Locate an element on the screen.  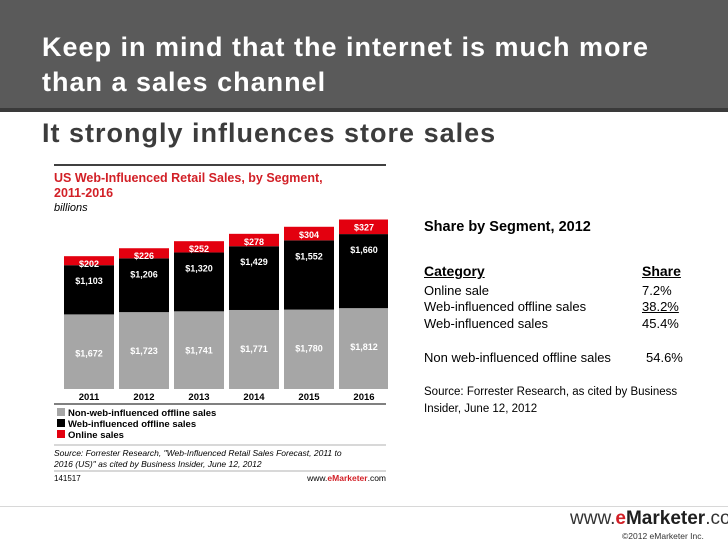
data-label-2016-series-1: $1,660 is located at coordinates (364, 250).